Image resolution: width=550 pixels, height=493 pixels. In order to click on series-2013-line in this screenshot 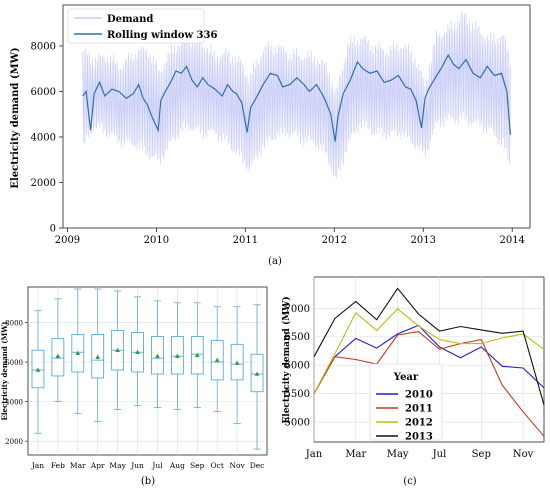, I will do `click(429, 346)`.